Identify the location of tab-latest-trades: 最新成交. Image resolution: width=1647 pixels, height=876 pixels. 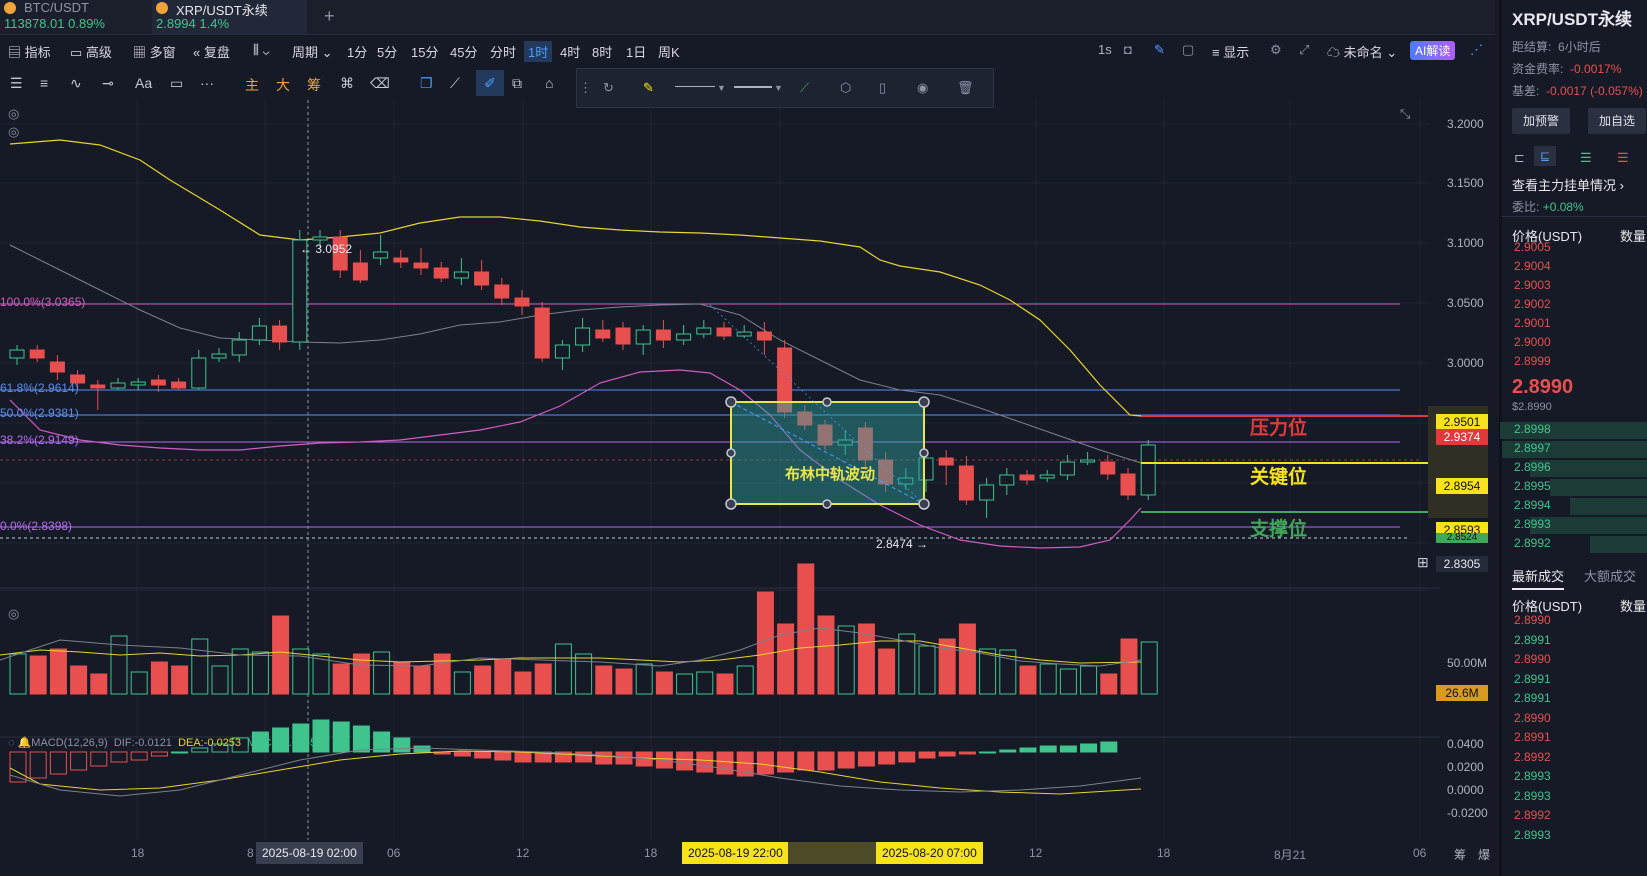
(1538, 578).